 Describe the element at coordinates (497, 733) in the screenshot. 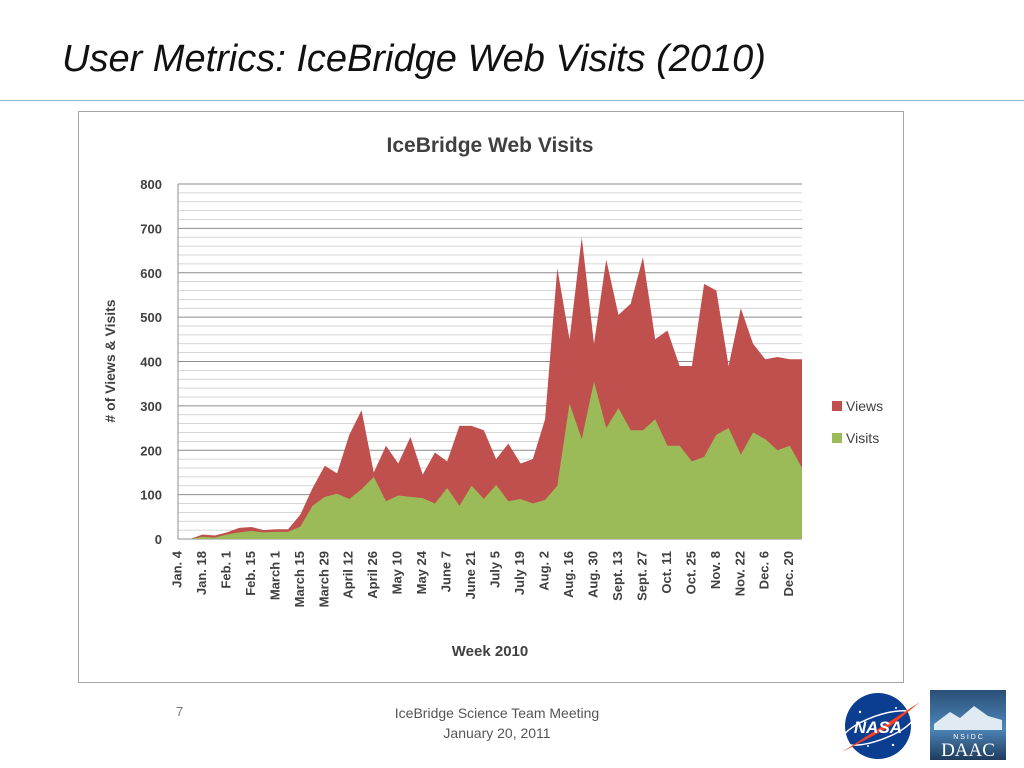

I see `footer-meeting-date: January 20, 2011` at that location.